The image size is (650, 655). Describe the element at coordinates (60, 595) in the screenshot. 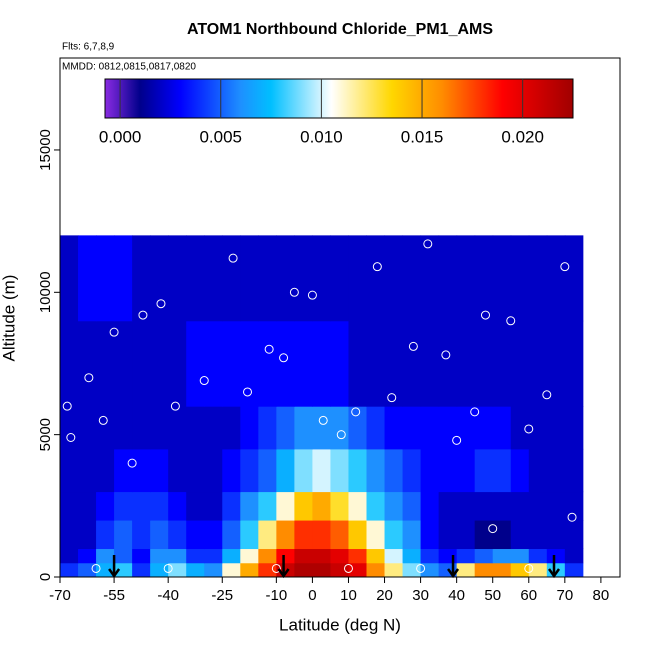

I see `x-tick-label: -70` at that location.